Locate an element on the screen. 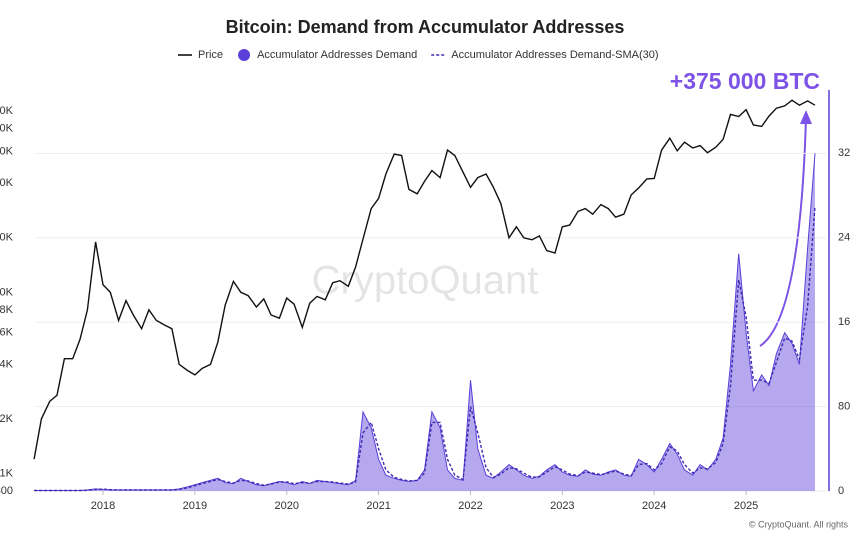 Image resolution: width=850 pixels, height=541 pixels. annotation: +375 000 BTC is located at coordinates (745, 81).